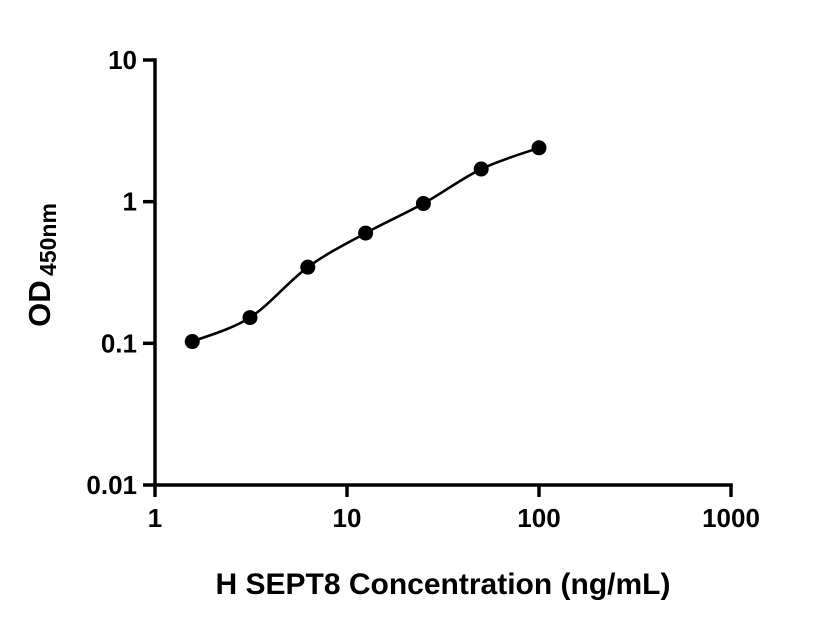 The height and width of the screenshot is (640, 816). I want to click on x-tick-label: 1, so click(155, 518).